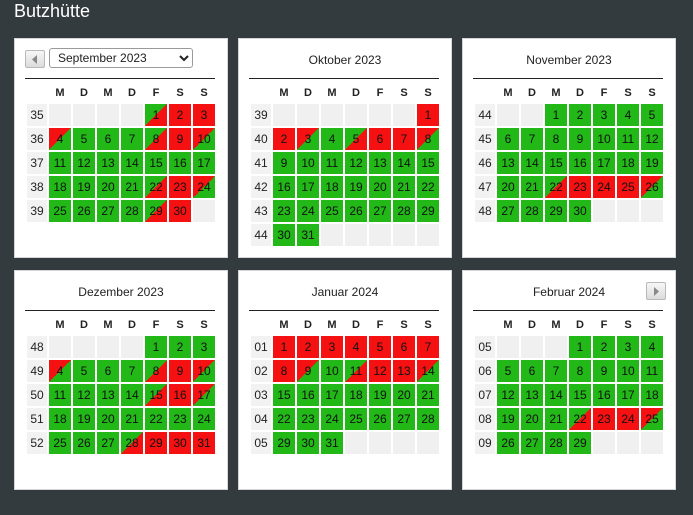  What do you see at coordinates (428, 139) in the screenshot?
I see `day-cell-departure: 8` at bounding box center [428, 139].